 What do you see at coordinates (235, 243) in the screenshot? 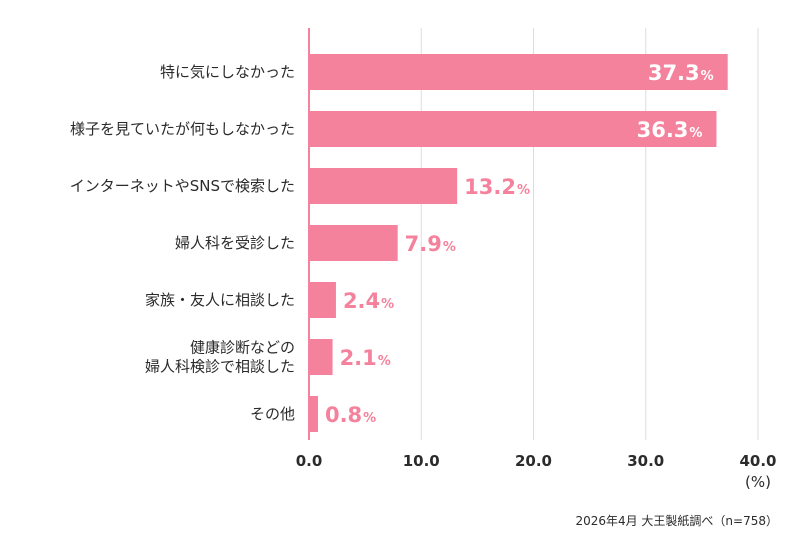
I see `category-label: 婦人科を受診した` at bounding box center [235, 243].